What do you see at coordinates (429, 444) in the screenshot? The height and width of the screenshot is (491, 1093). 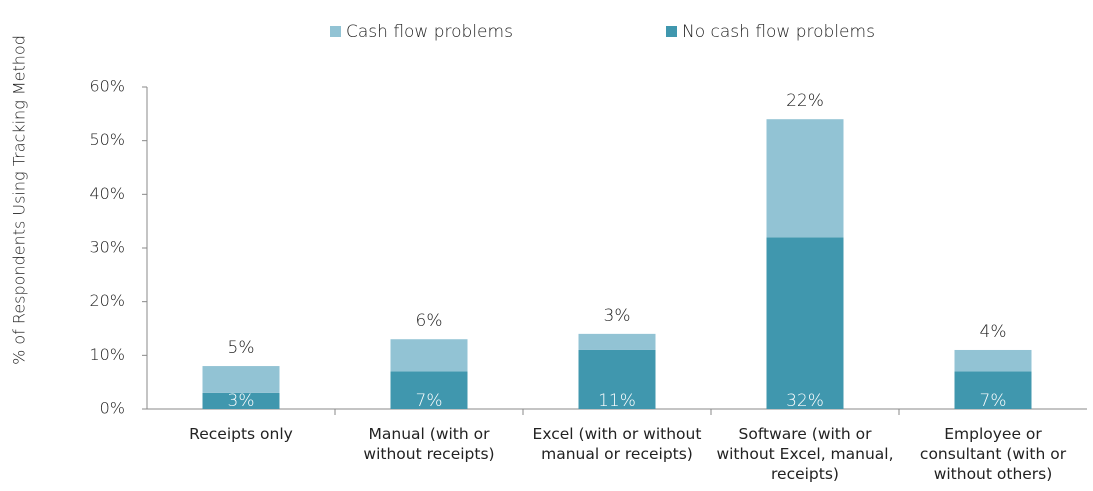 I see `x-tick-label: Manual (with or without receipts)` at bounding box center [429, 444].